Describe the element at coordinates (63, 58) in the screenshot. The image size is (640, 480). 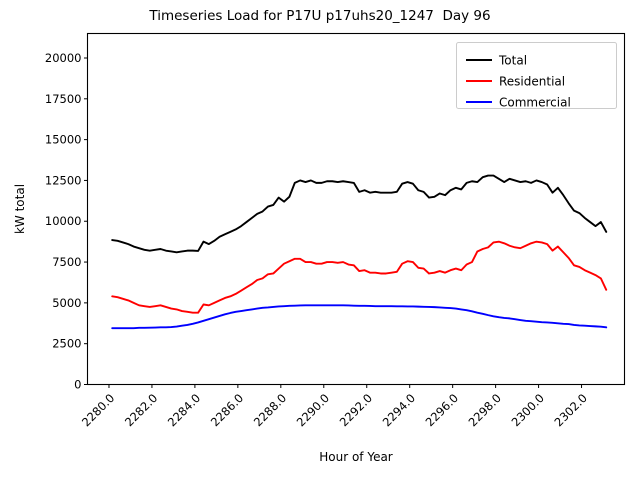
I see `y-tick-label: 20000` at that location.